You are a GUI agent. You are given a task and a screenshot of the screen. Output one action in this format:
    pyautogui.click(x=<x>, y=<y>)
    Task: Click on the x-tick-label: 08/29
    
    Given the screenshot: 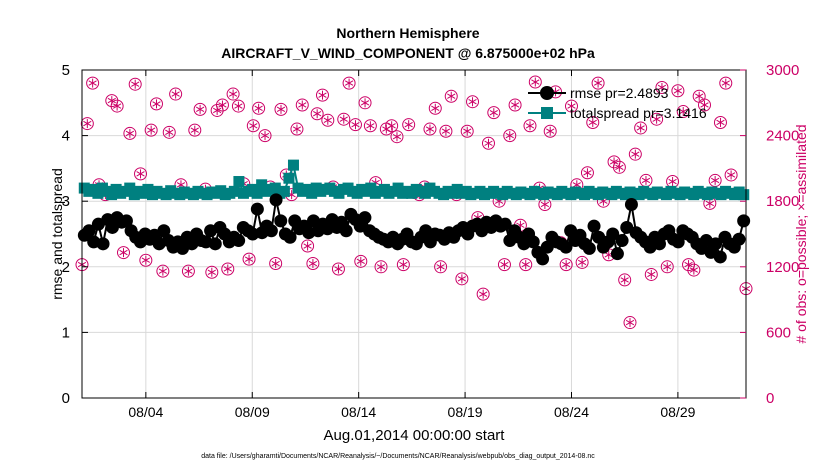 What is the action you would take?
    pyautogui.click(x=677, y=412)
    